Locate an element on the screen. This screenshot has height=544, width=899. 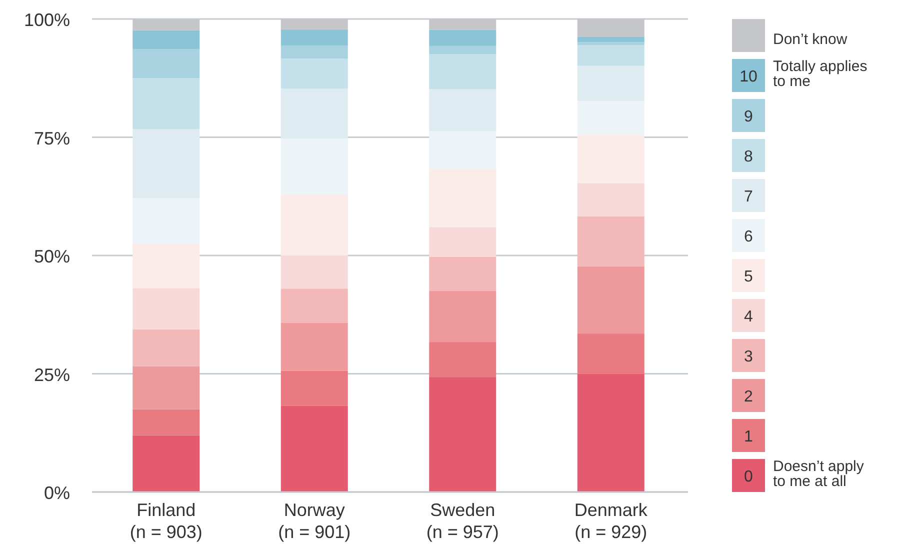
text: Doesn’t apply to me at all is located at coordinates (818, 474).